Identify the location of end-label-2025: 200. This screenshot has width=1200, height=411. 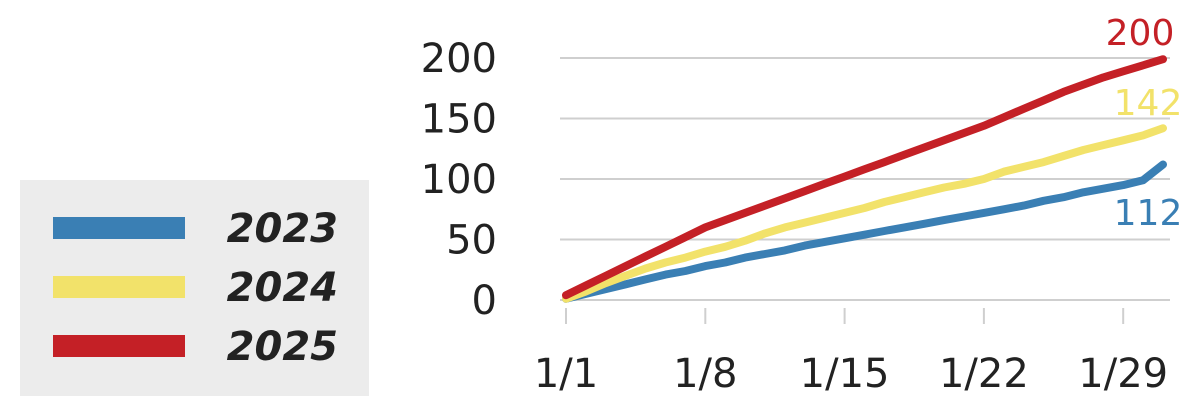
(1140, 33).